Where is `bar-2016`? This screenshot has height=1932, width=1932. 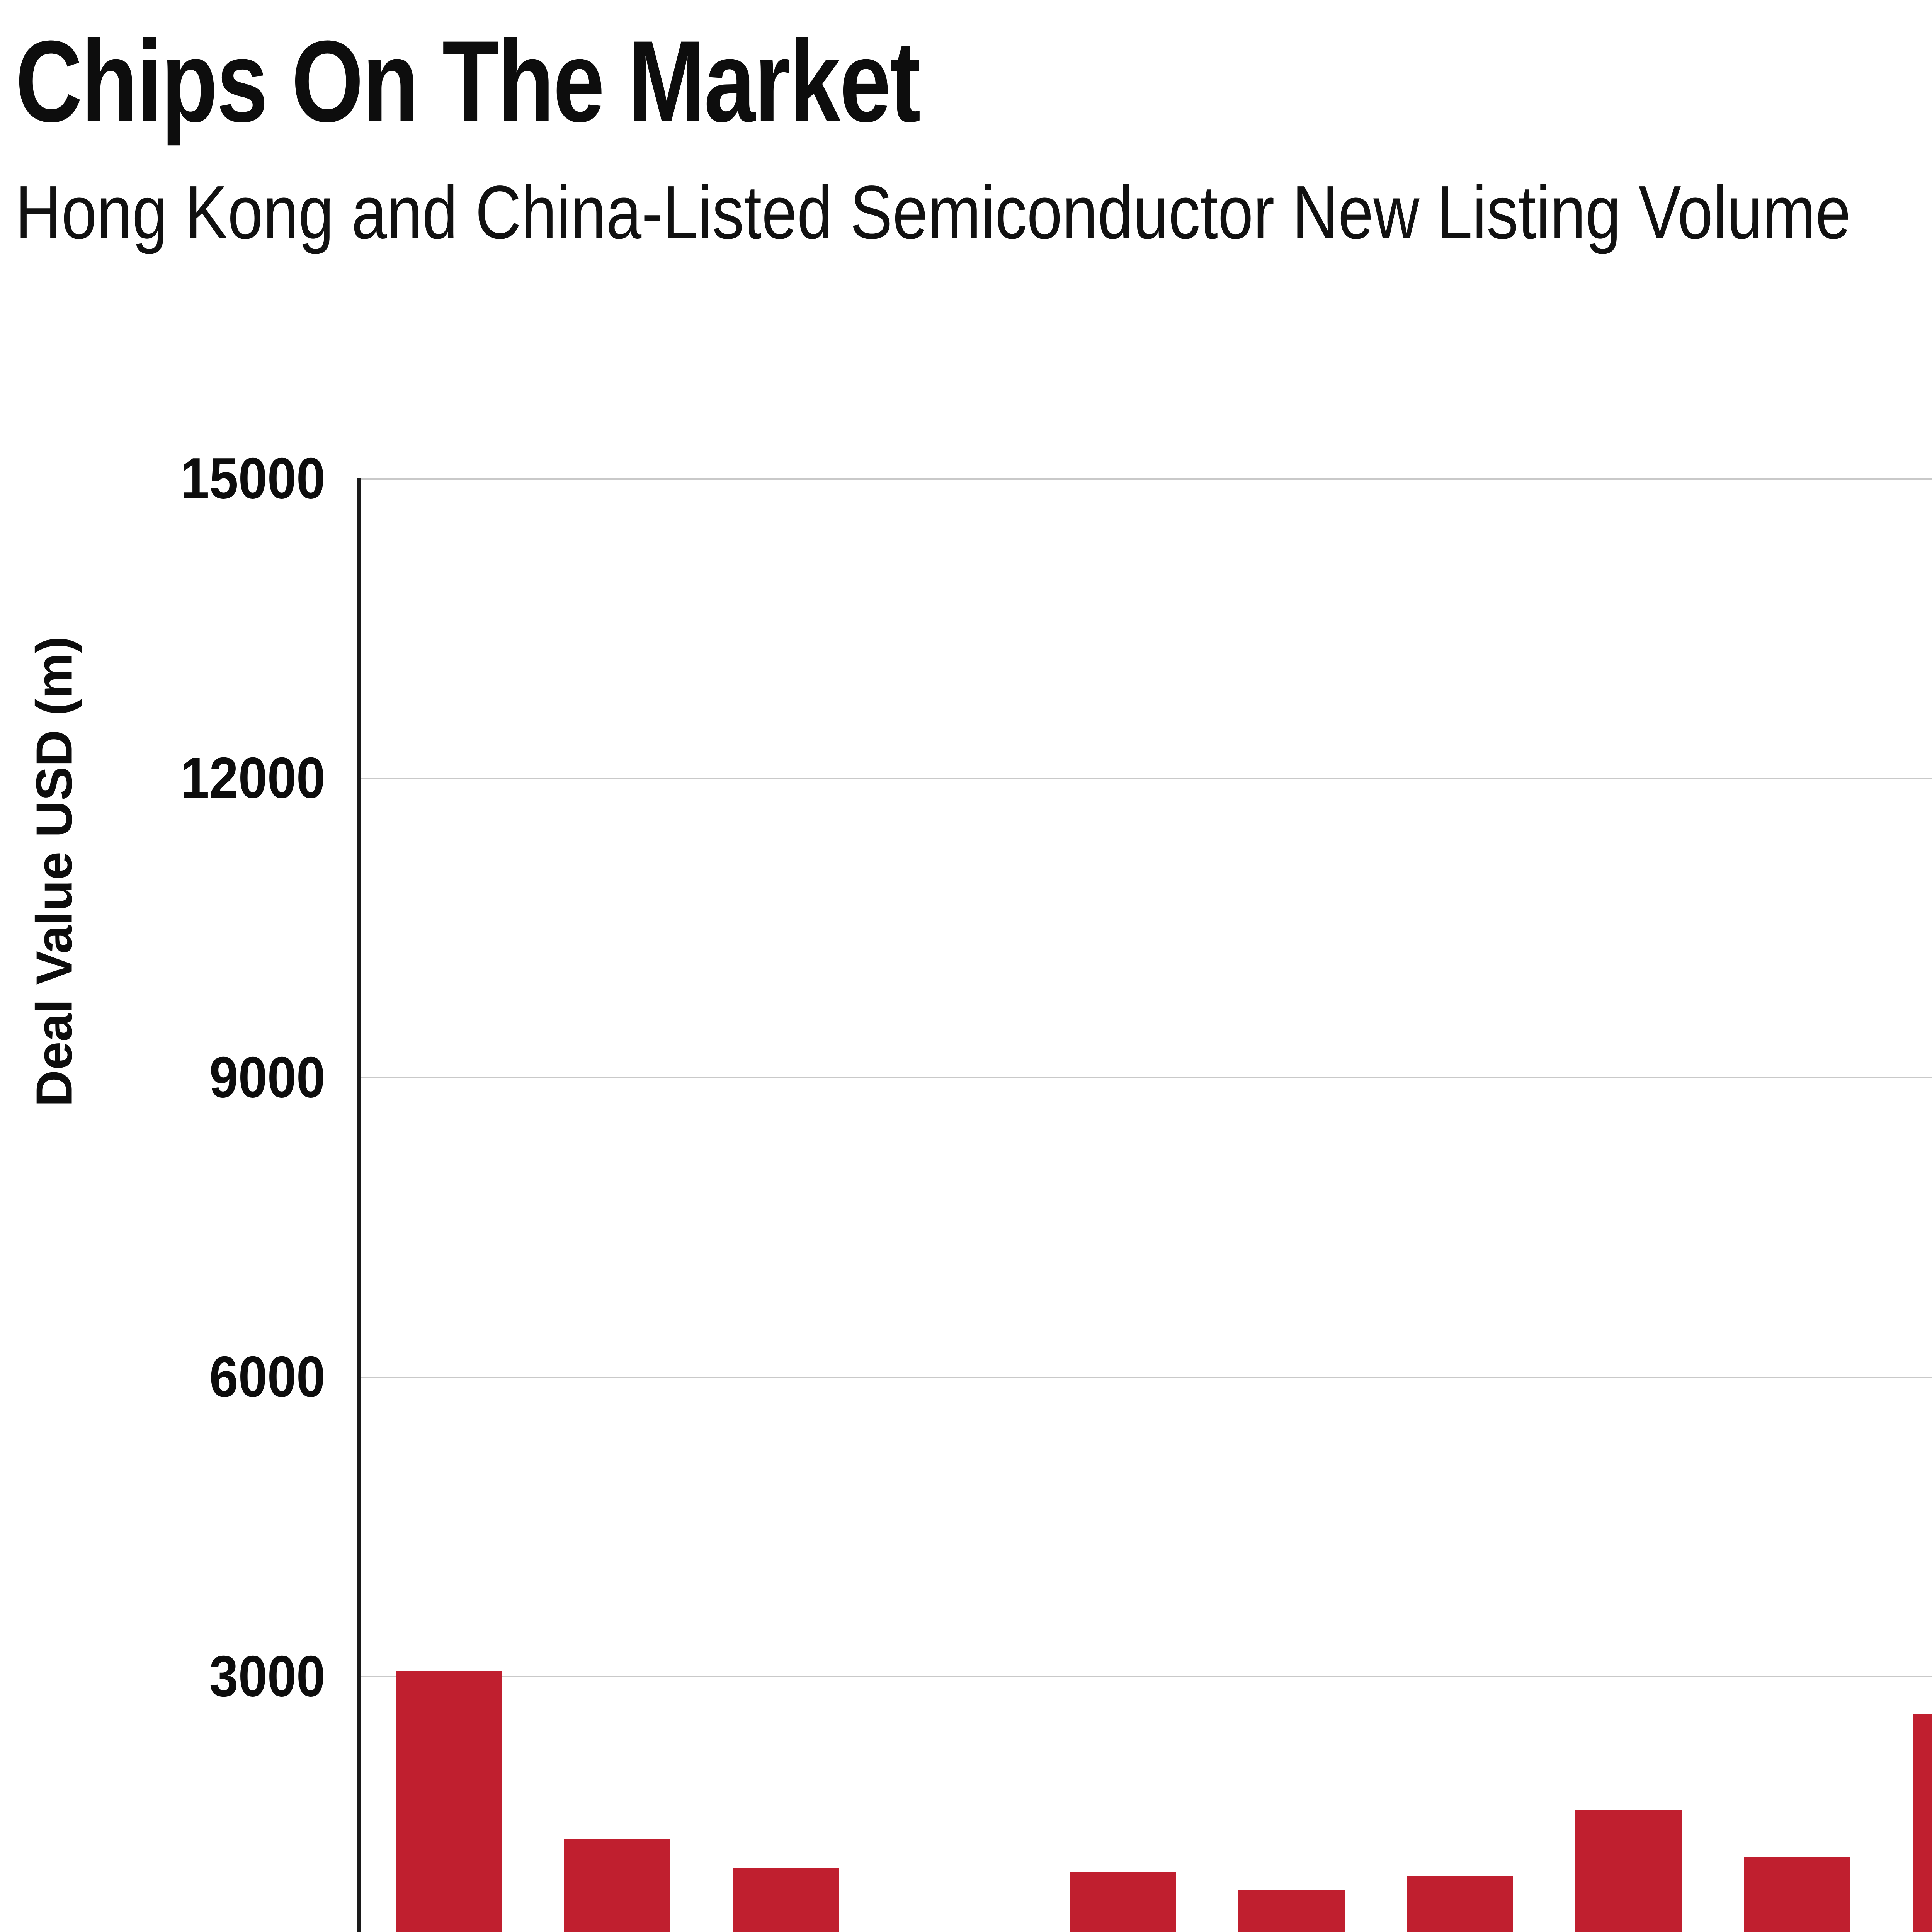
bar-2016 is located at coordinates (1461, 1904).